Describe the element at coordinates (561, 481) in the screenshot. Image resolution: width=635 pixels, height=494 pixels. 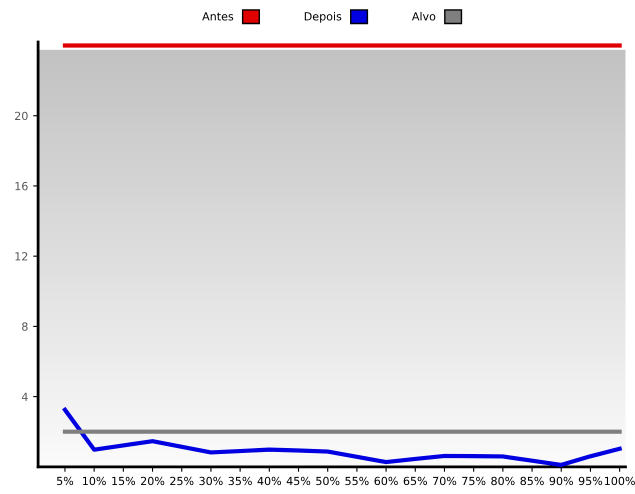
I see `x-tick-label: 90%` at that location.